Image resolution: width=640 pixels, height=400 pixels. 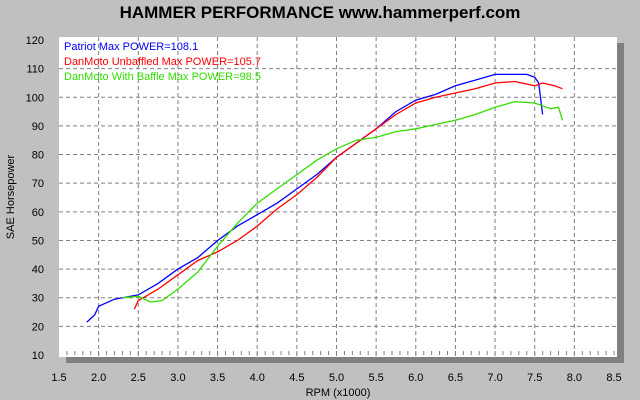 What do you see at coordinates (38, 299) in the screenshot?
I see `y-tick-label: 30` at bounding box center [38, 299].